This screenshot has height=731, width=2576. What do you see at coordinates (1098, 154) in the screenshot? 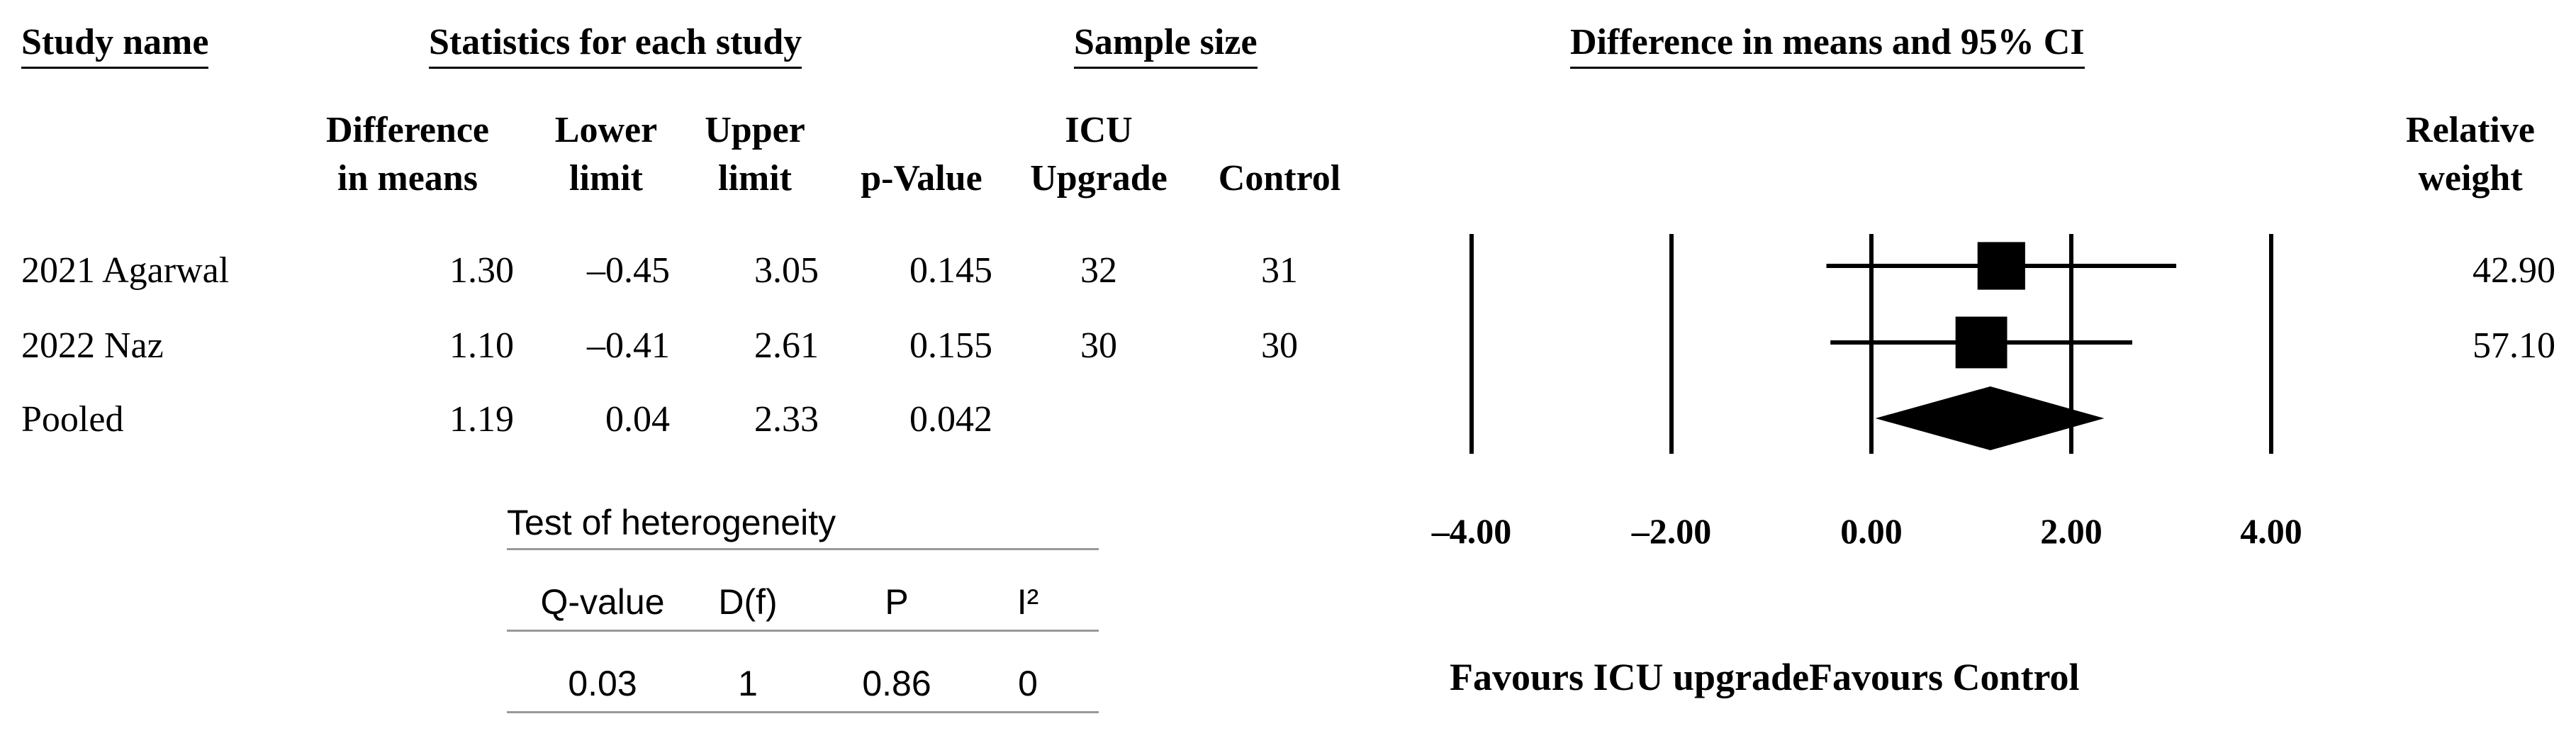
I see `col-icu-upgrade: ICU Upgrade` at bounding box center [1098, 154].